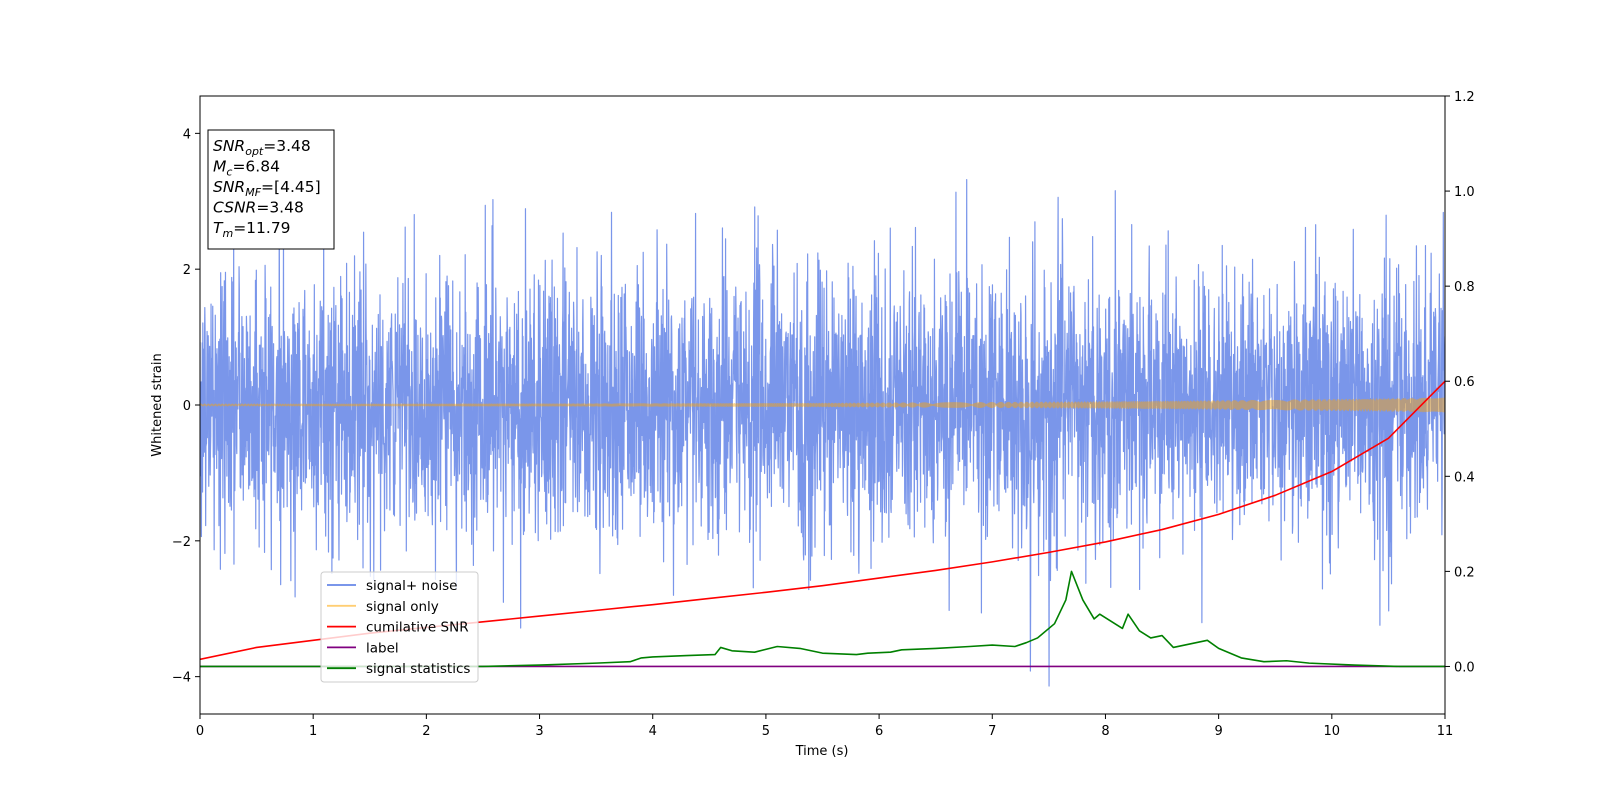 The image size is (1600, 800). What do you see at coordinates (1464, 97) in the screenshot?
I see `y2-tick-label: 1.2` at bounding box center [1464, 97].